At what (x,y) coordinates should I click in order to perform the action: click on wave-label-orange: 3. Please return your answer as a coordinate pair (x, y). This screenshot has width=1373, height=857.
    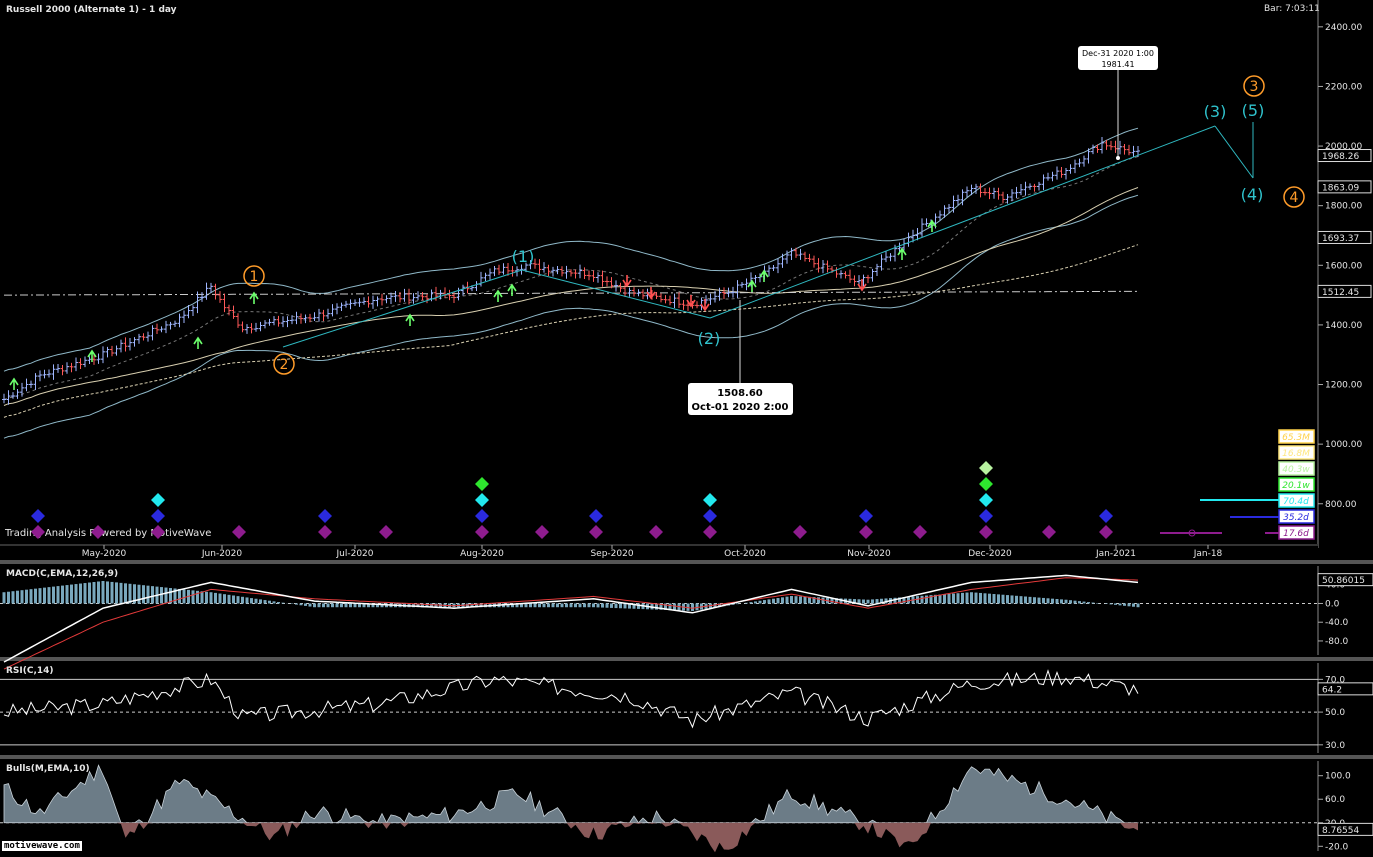
    Looking at the image, I should click on (1254, 87).